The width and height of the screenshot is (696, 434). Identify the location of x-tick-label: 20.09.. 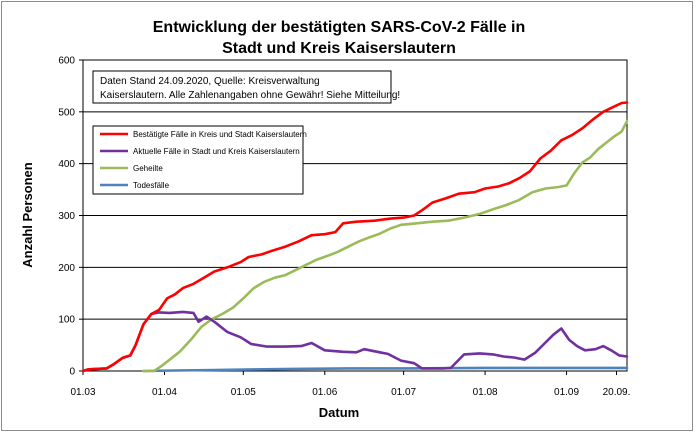
(617, 392).